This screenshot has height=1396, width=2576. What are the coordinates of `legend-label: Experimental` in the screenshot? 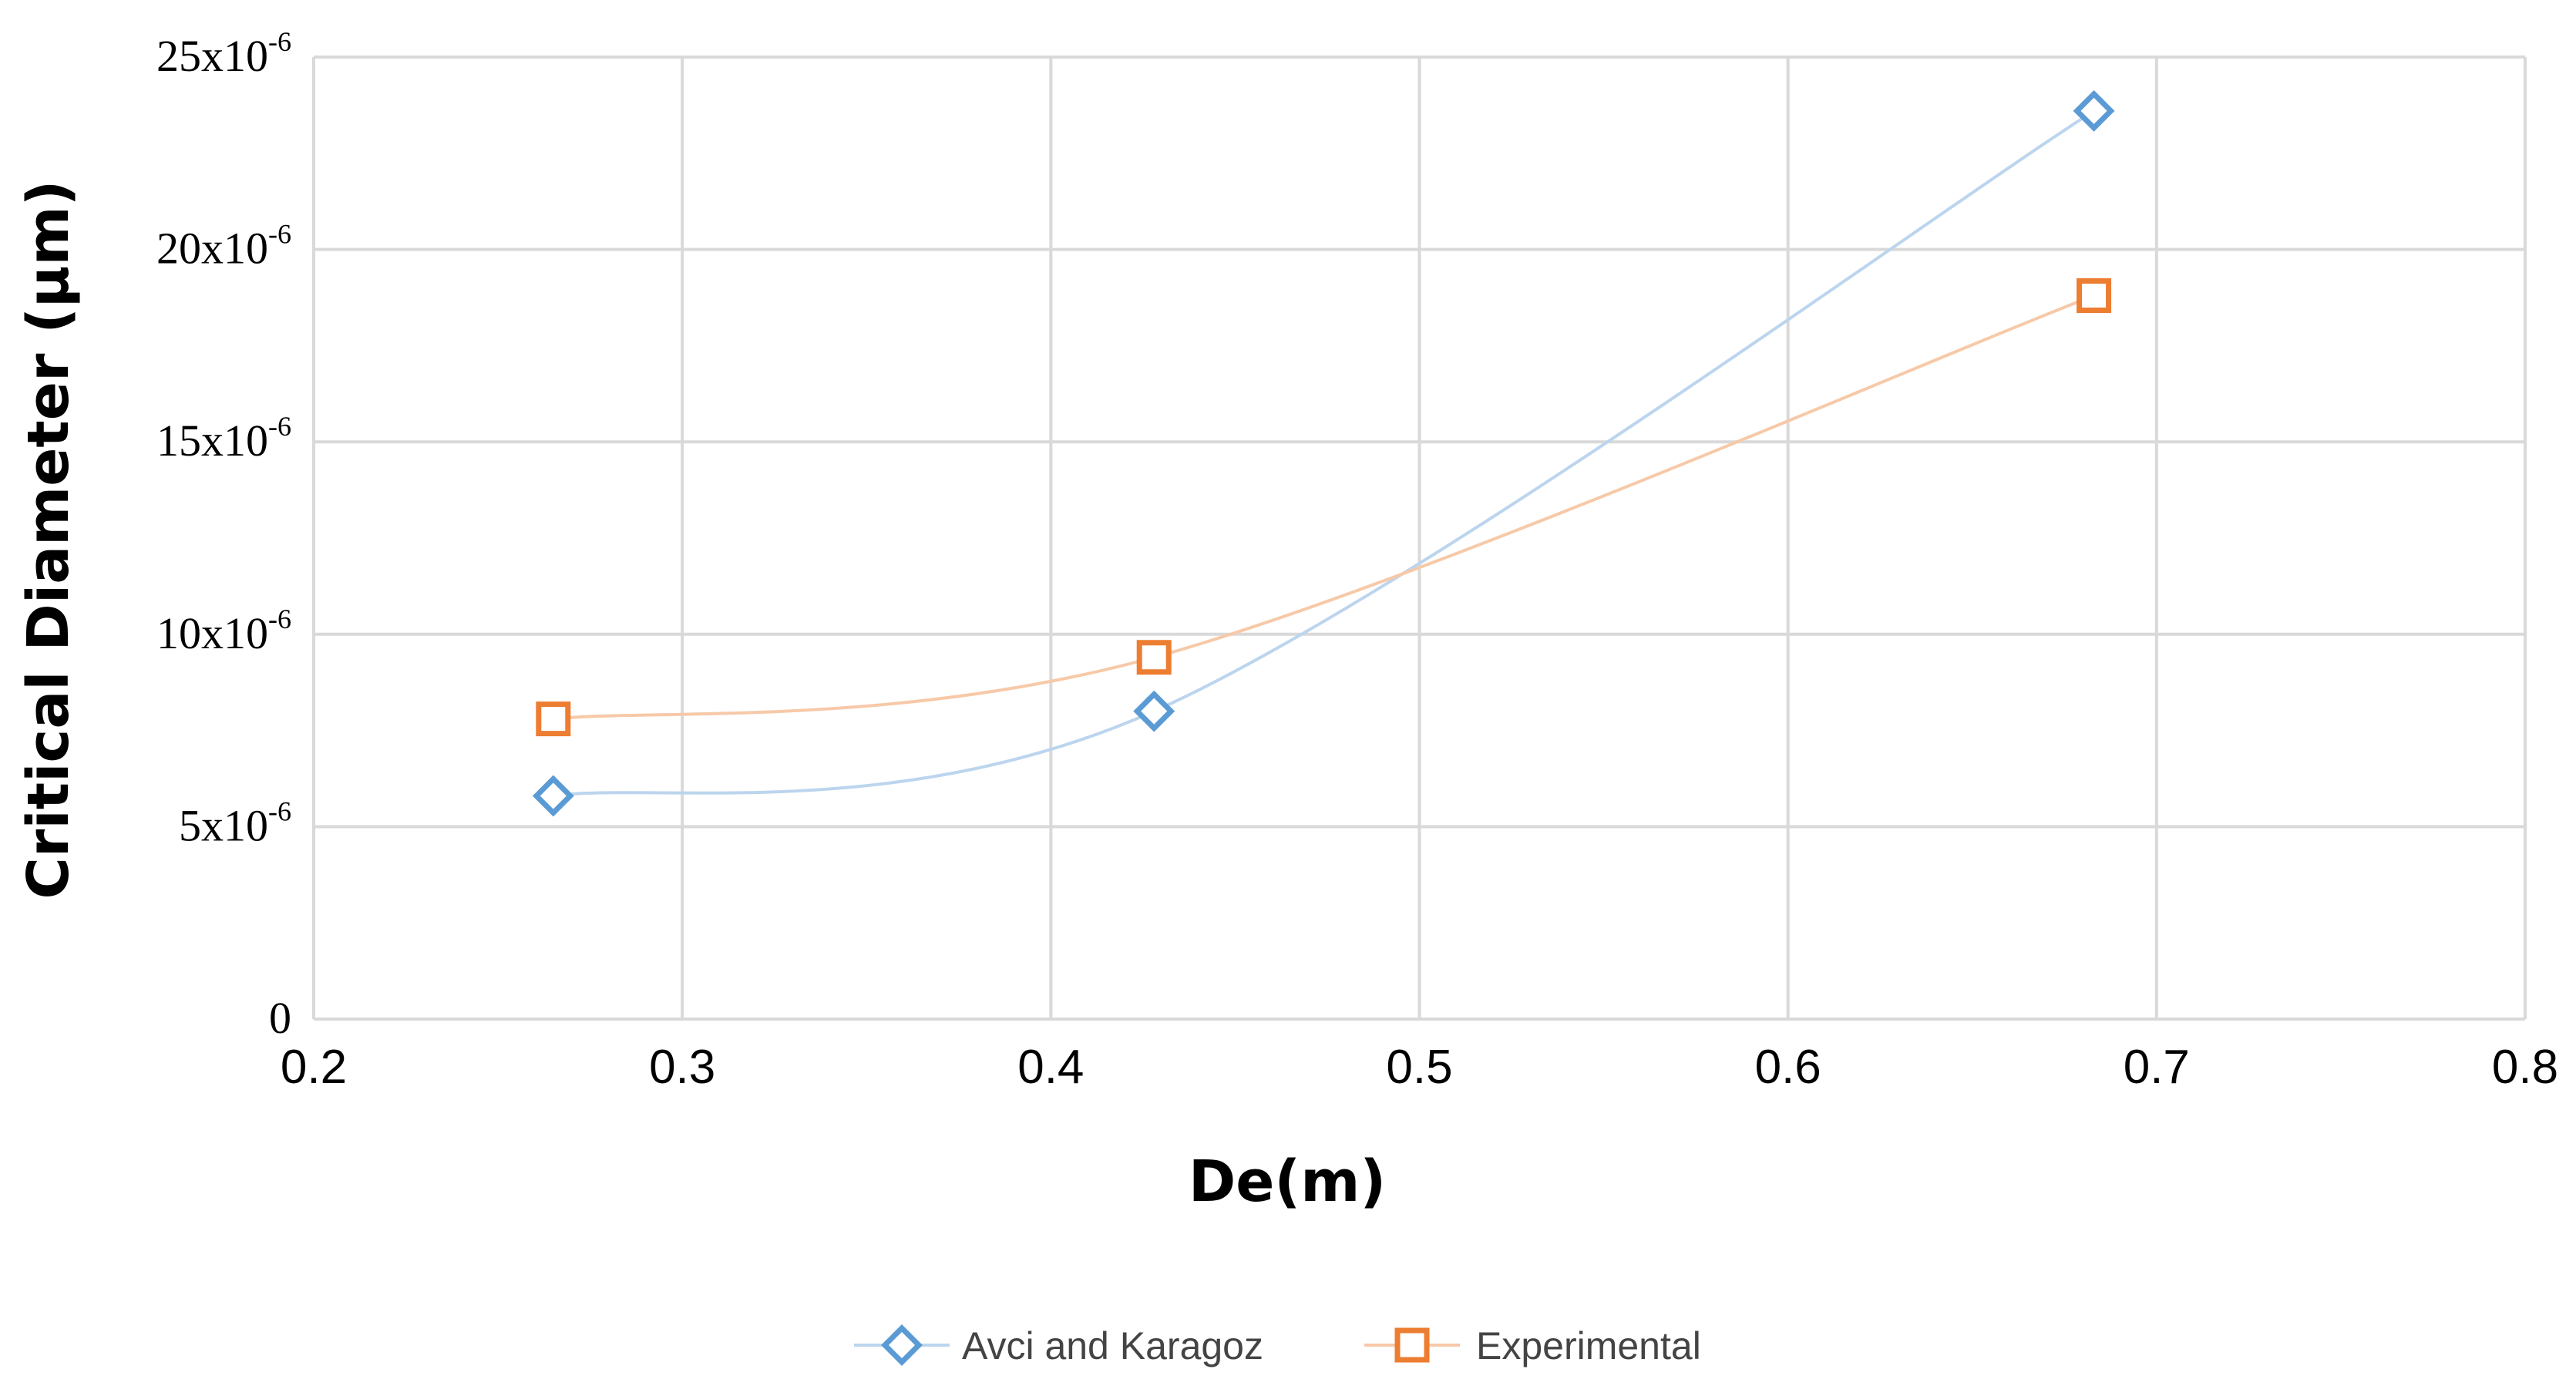 It's located at (1588, 1345).